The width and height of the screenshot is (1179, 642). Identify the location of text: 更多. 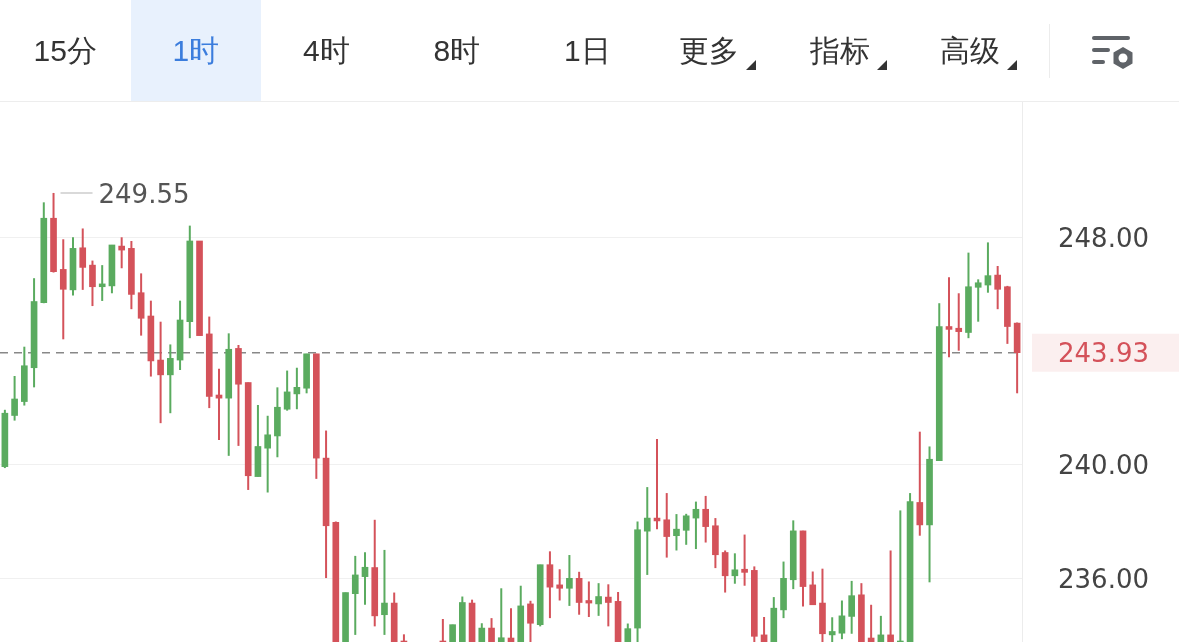
(709, 50).